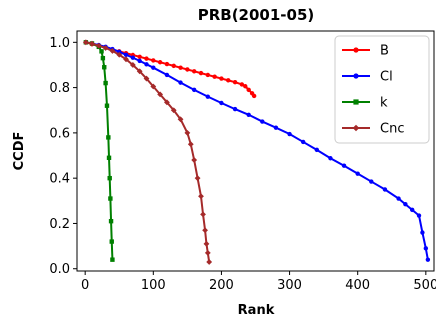 This screenshot has width=436, height=326. What do you see at coordinates (59, 133) in the screenshot?
I see `y-tick-label: 0.6` at bounding box center [59, 133].